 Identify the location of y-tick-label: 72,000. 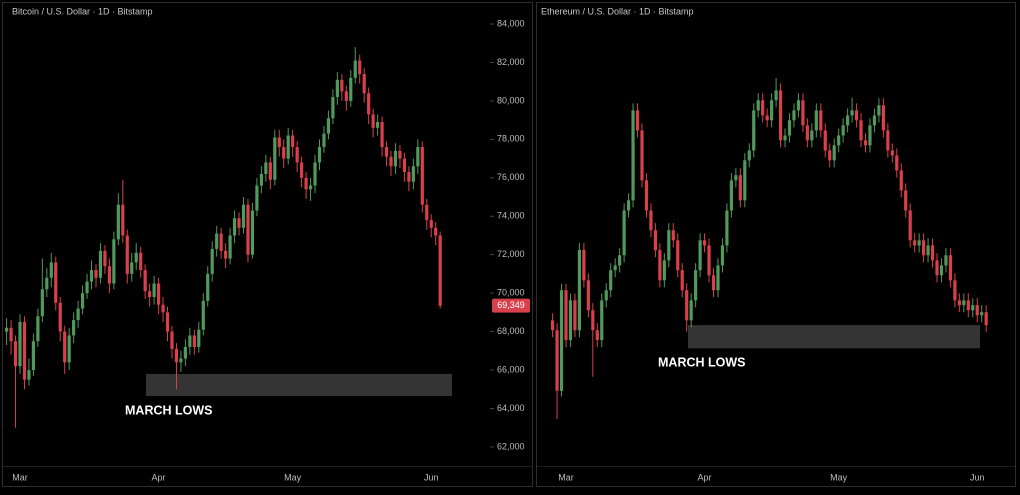
(511, 254).